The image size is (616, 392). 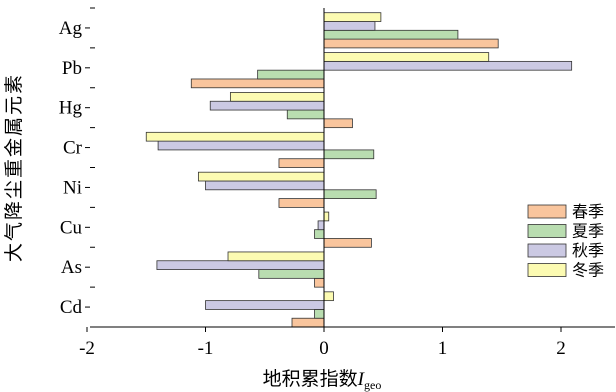 What do you see at coordinates (324, 348) in the screenshot?
I see `x-tick-label: 0` at bounding box center [324, 348].